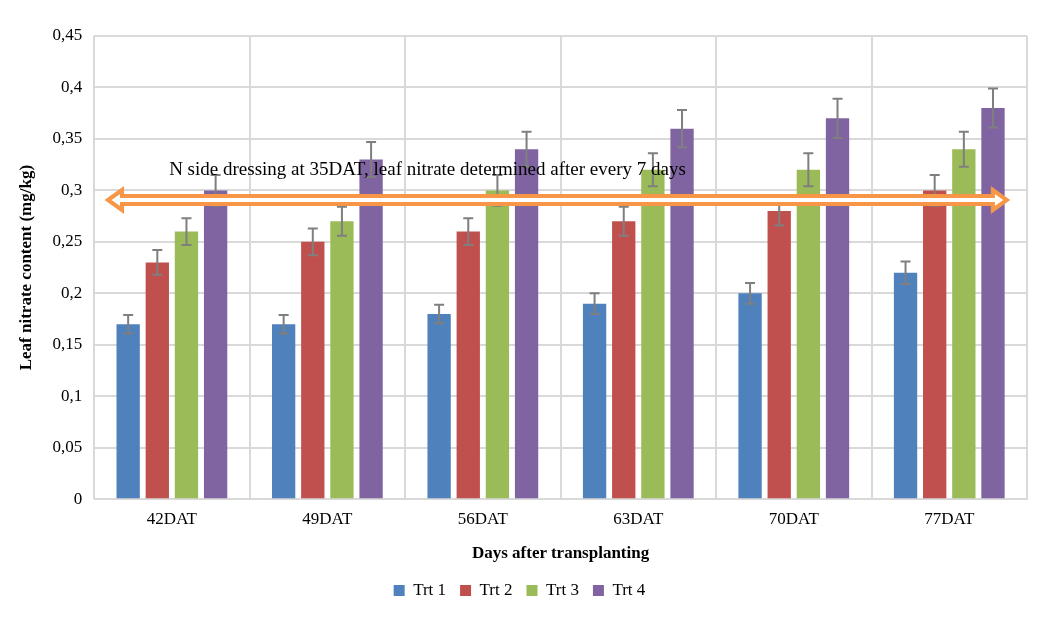 This screenshot has width=1043, height=621. I want to click on y-tick-label: 0,25, so click(67, 241).